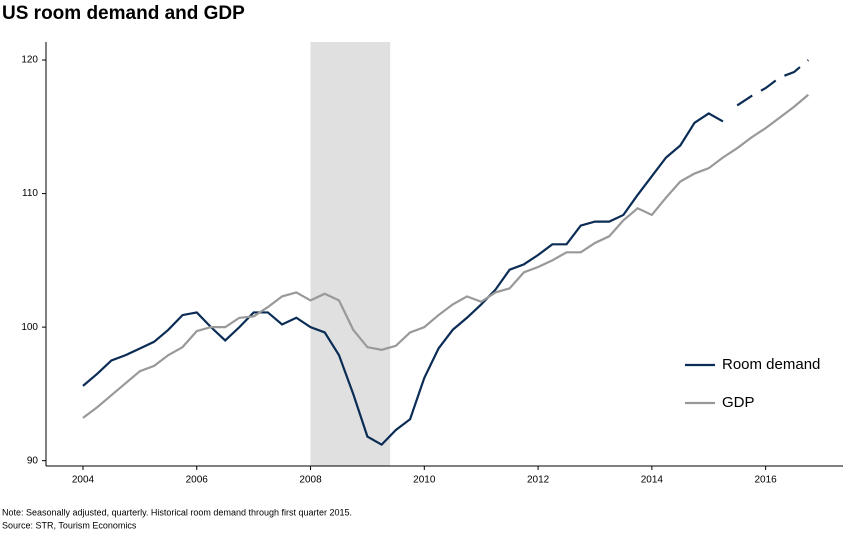 The height and width of the screenshot is (552, 864). I want to click on y-tick-label: 90, so click(33, 460).